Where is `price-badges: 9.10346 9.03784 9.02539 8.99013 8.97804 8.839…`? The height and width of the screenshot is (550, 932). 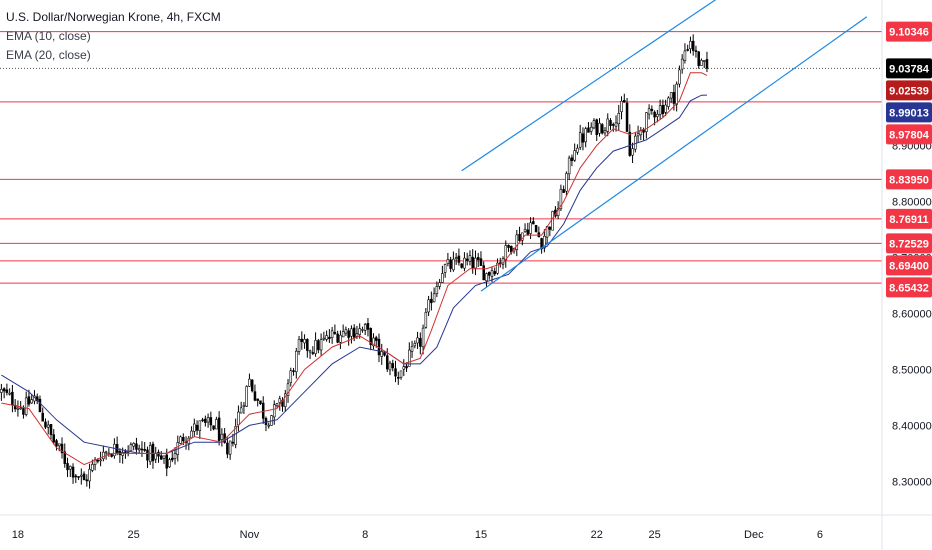 price-badges: 9.10346 9.03784 9.02539 8.99013 8.97804 8.839… is located at coordinates (909, 159).